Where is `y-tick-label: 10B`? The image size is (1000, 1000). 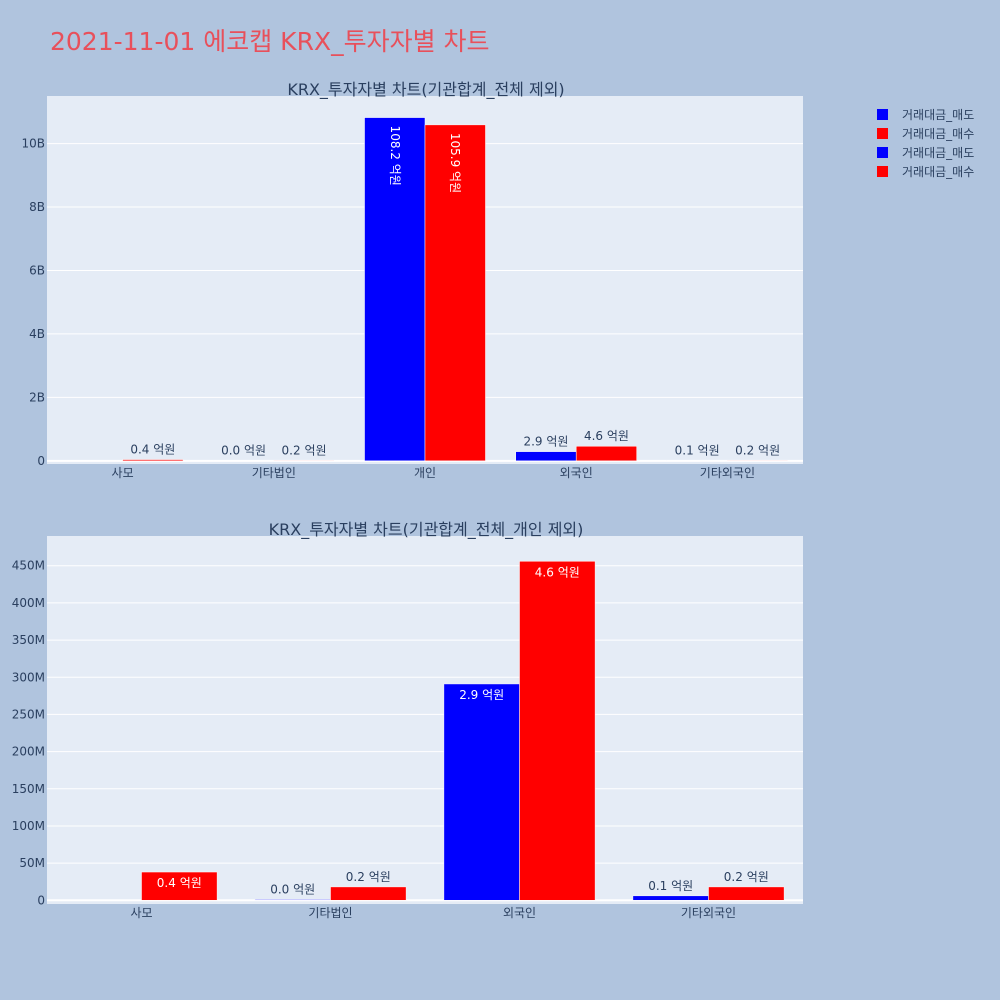 y-tick-label: 10B is located at coordinates (33, 144).